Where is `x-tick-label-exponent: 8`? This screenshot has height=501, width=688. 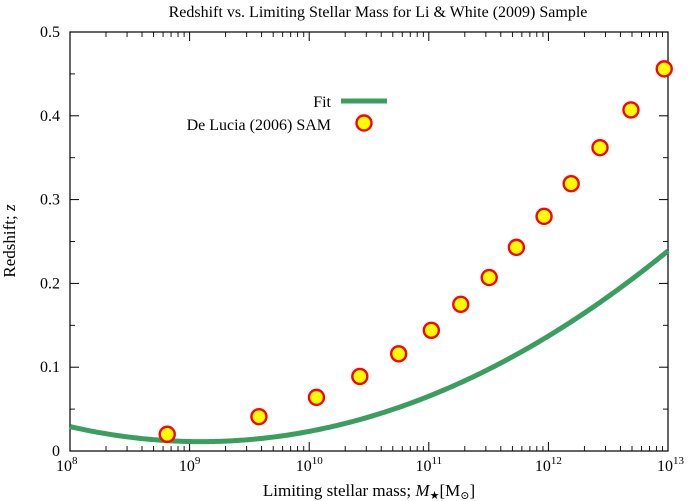 x-tick-label-exponent: 8 is located at coordinates (75, 461).